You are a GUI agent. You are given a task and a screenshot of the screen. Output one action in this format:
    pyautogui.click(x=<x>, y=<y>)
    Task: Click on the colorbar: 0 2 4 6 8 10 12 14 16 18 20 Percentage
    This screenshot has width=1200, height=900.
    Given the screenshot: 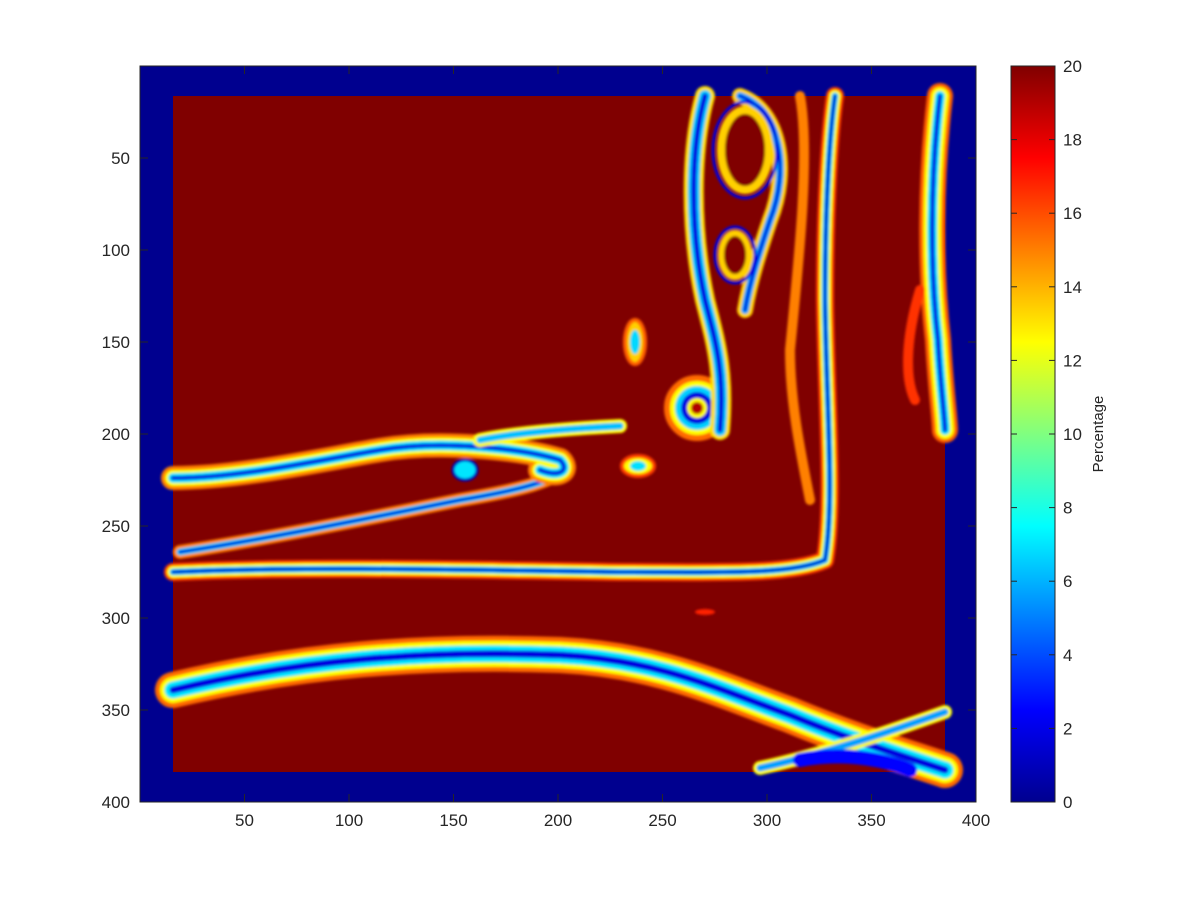 What is the action you would take?
    pyautogui.click(x=1058, y=434)
    